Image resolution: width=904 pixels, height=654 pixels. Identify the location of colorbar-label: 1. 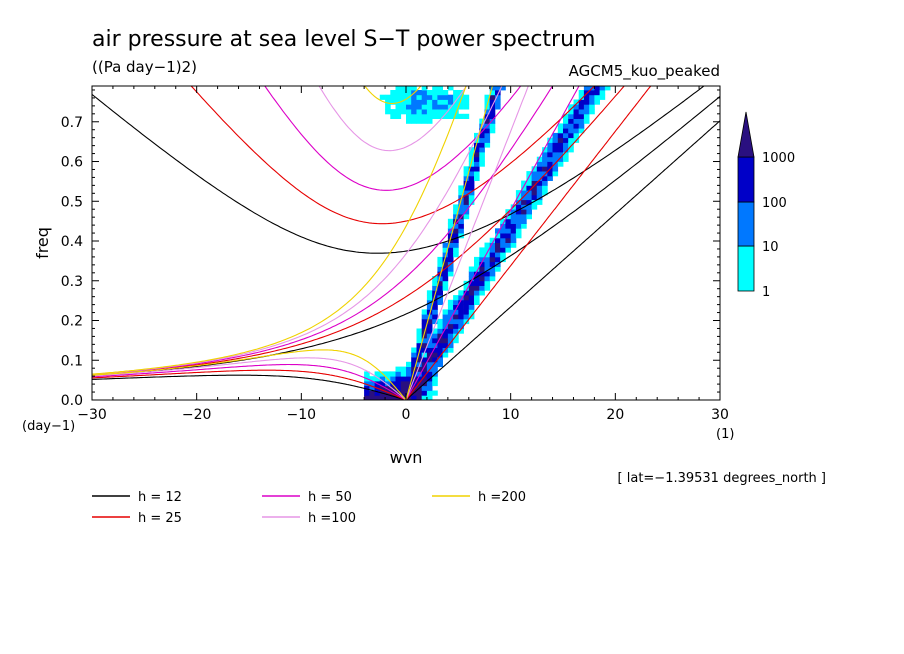
(766, 292).